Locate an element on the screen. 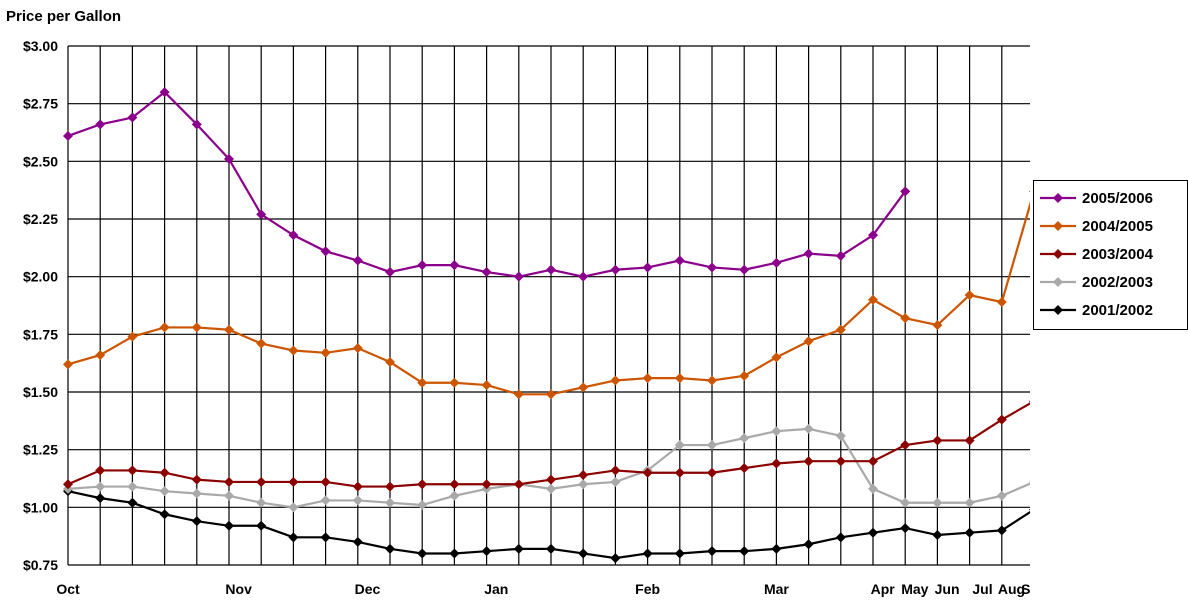 The height and width of the screenshot is (602, 1188). y-tick-label: $2.75 is located at coordinates (40, 104).